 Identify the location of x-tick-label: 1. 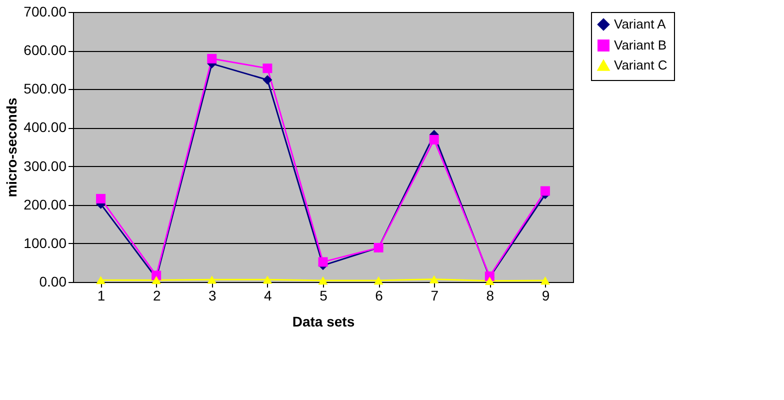
(101, 296).